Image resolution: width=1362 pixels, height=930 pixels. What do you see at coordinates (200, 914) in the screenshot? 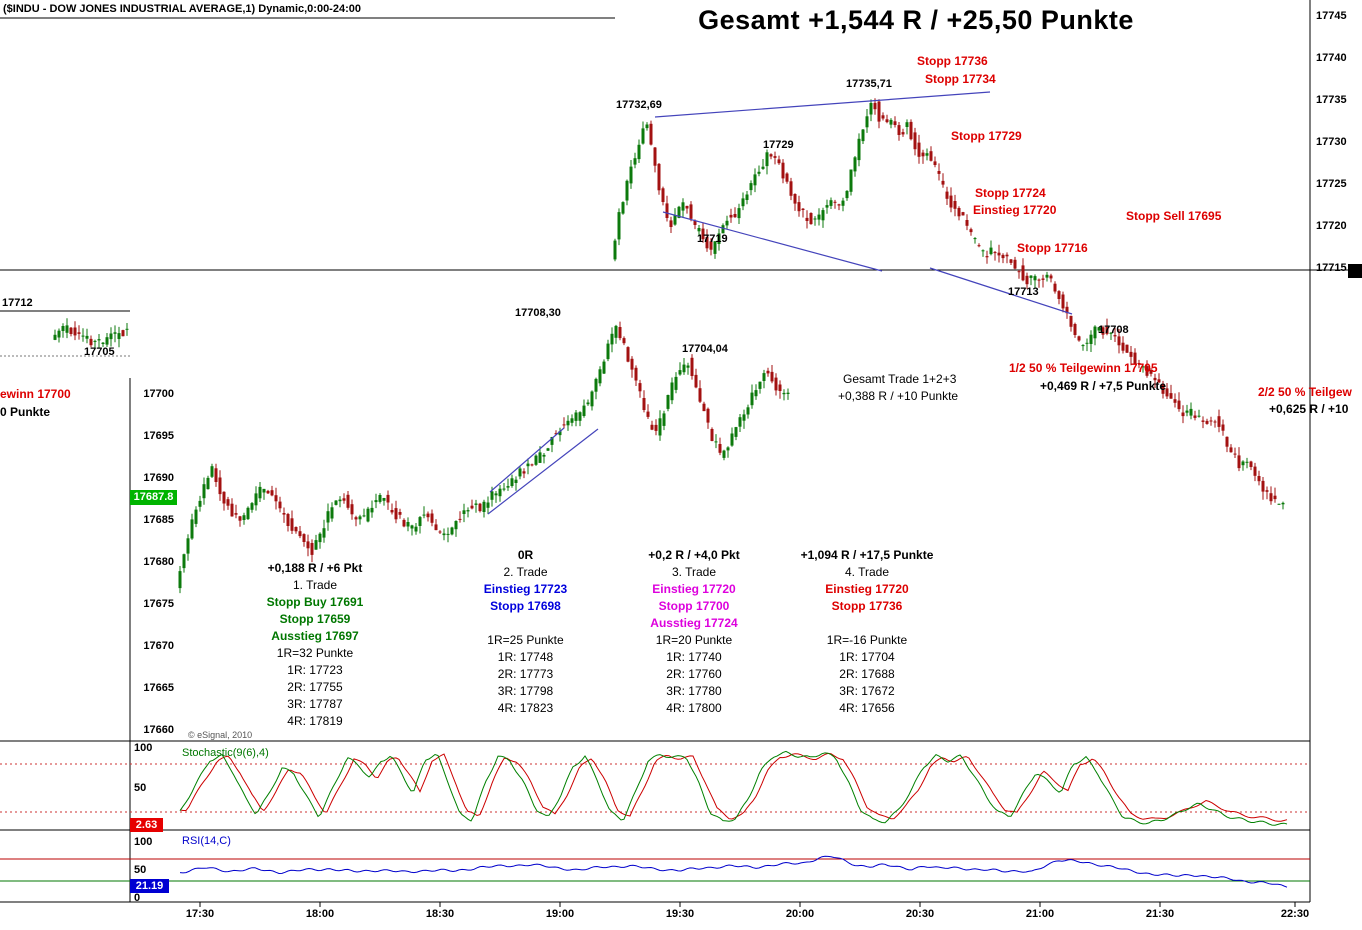
I see `time-axis-label: 17:30` at bounding box center [200, 914].